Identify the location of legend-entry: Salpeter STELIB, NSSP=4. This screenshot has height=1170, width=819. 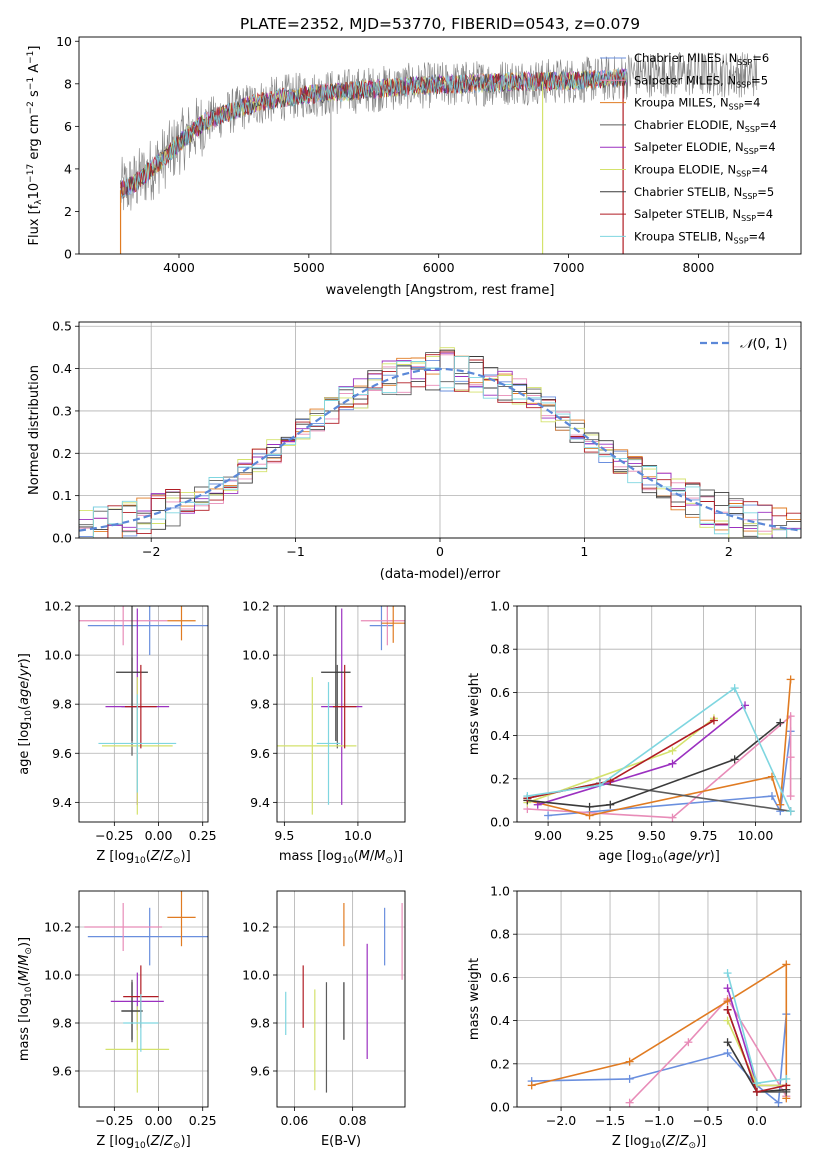
(703, 215).